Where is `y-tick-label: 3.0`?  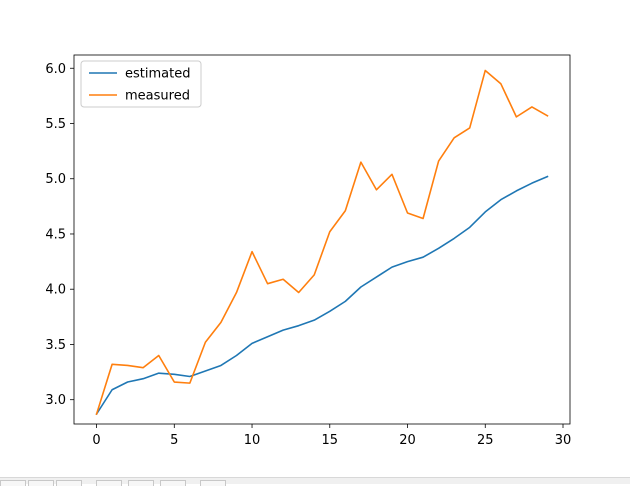
y-tick-label: 3.0 is located at coordinates (55, 400).